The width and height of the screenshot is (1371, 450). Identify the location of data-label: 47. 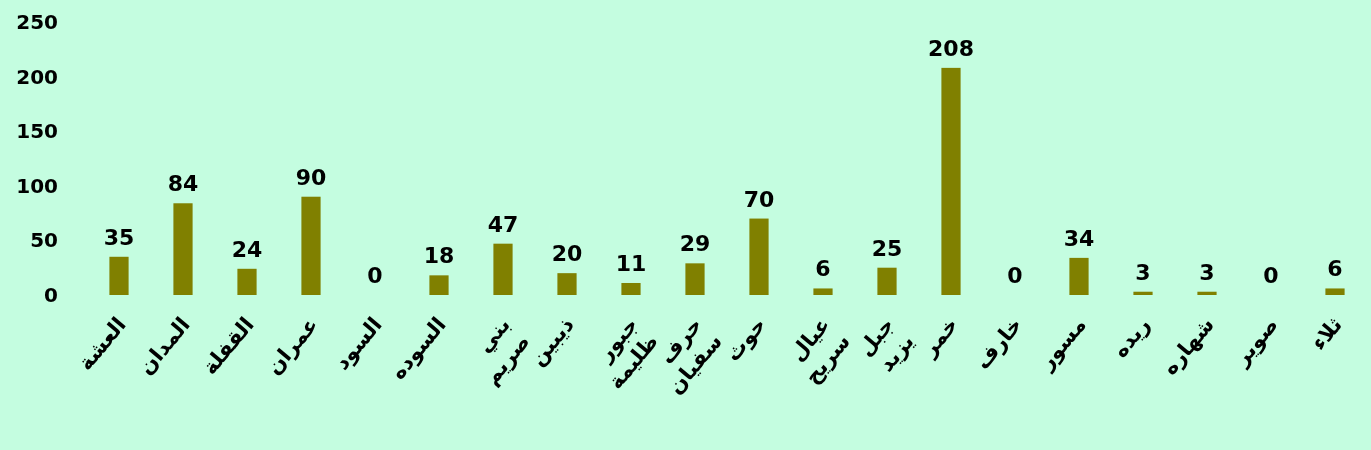
(503, 224).